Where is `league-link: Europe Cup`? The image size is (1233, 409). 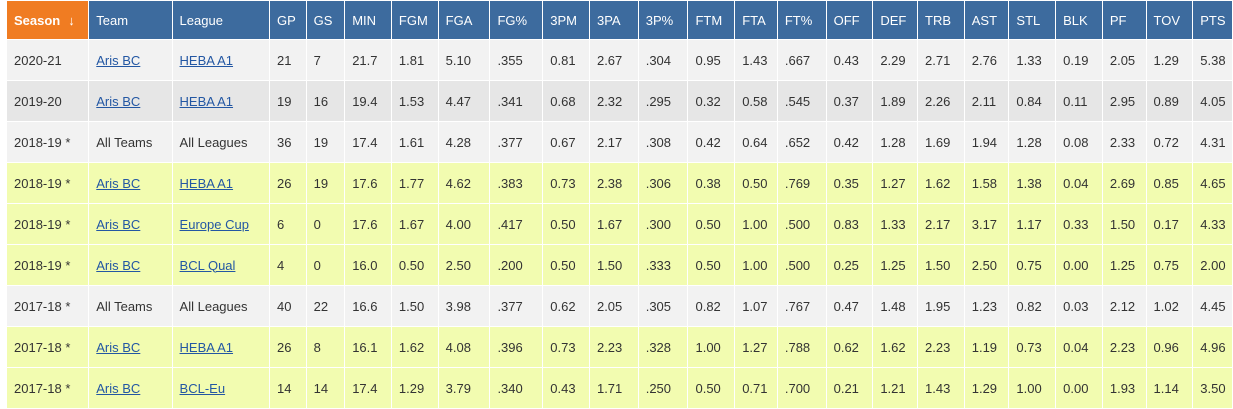
league-link: Europe Cup is located at coordinates (214, 224).